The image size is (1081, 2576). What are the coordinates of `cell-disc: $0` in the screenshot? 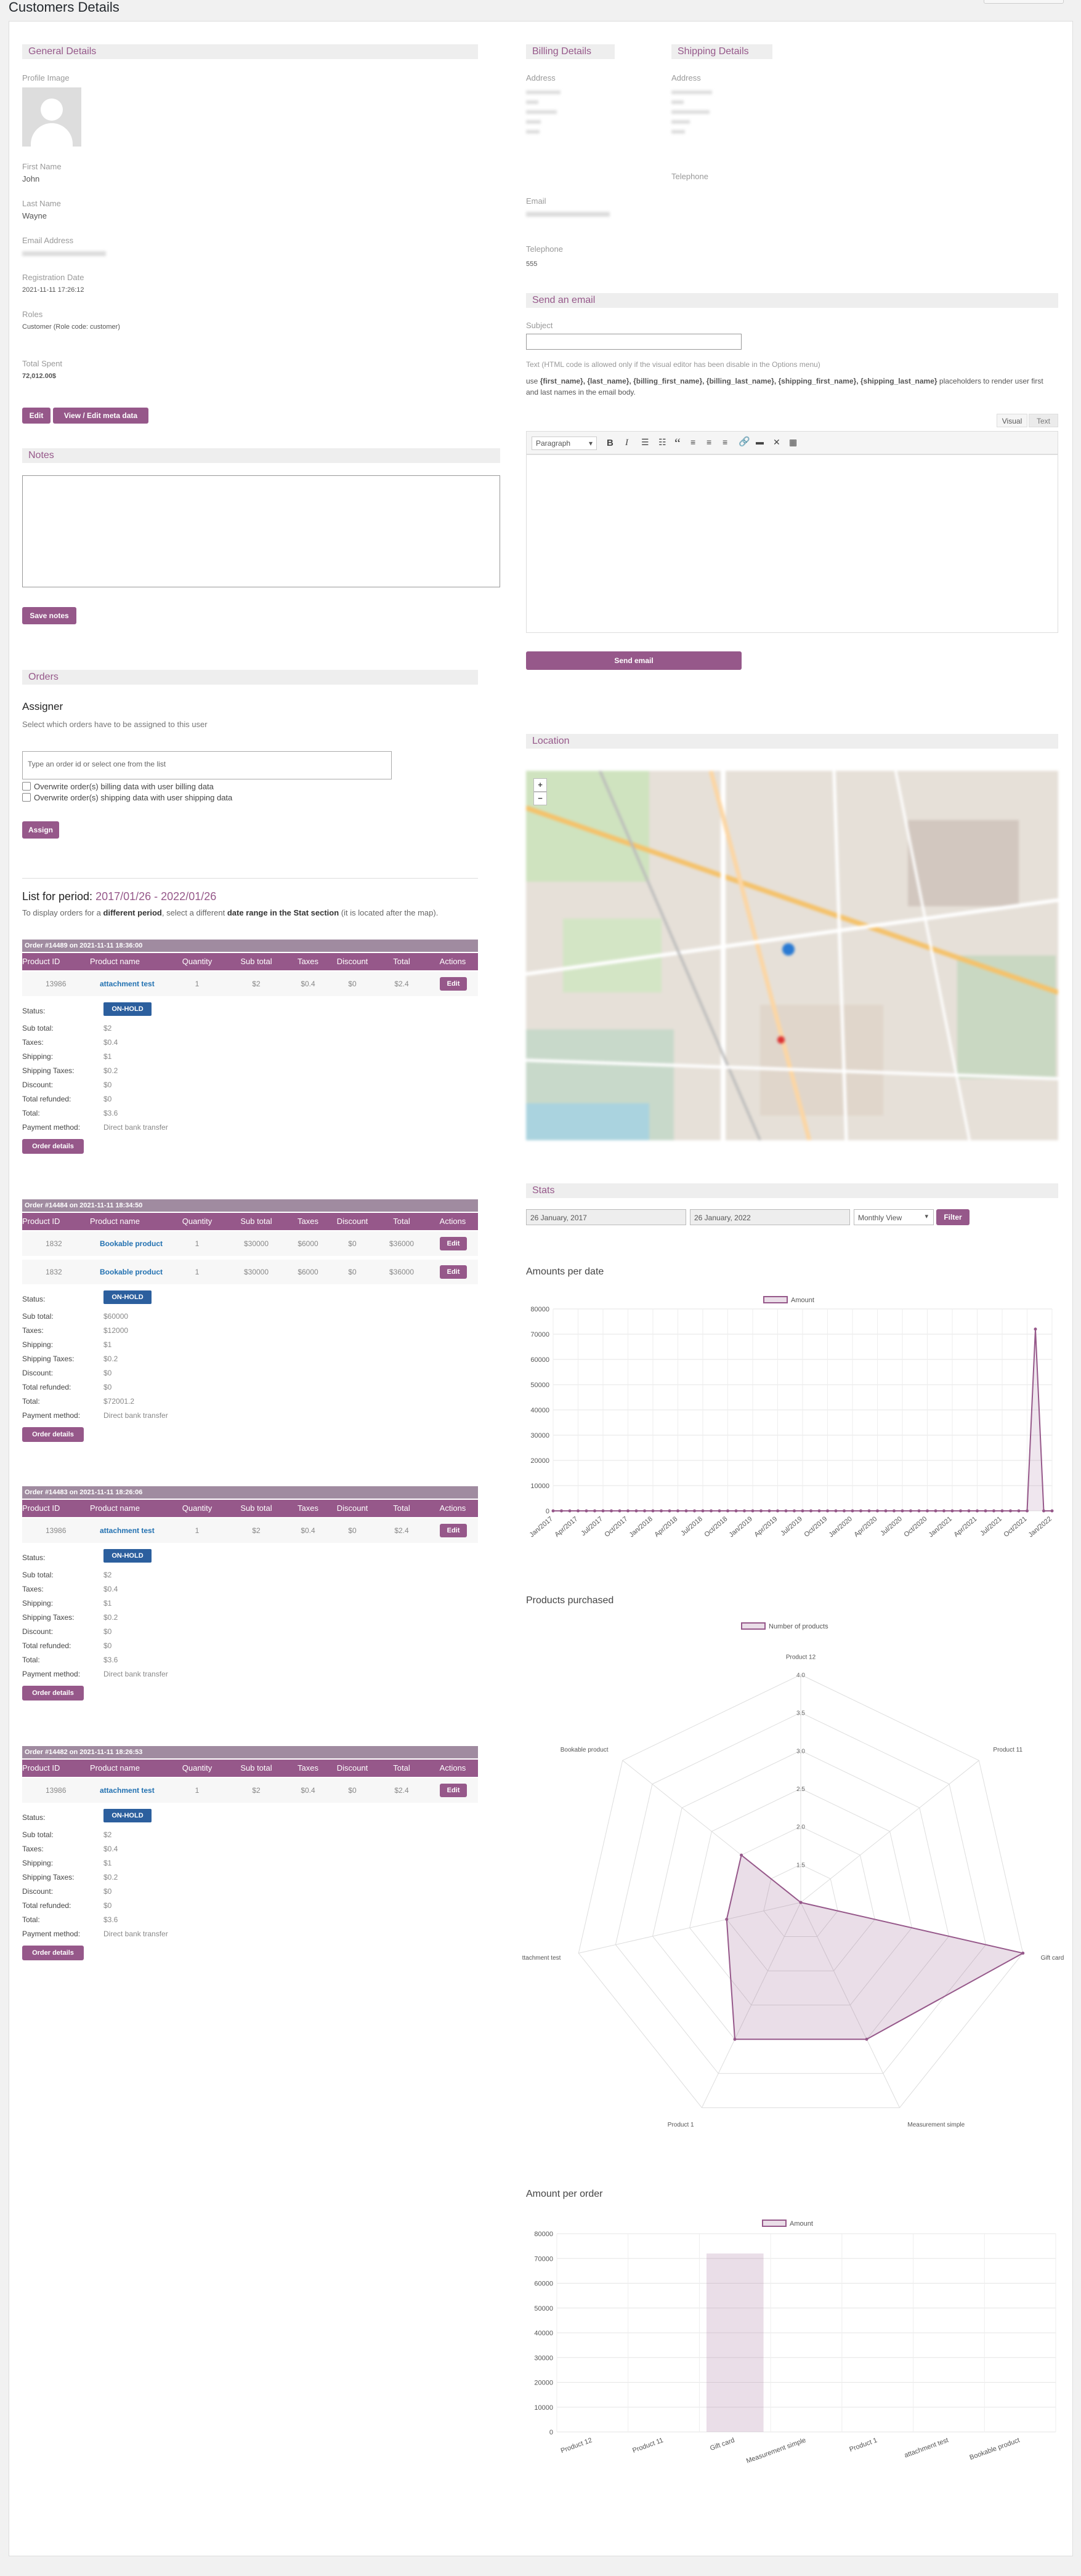 It's located at (352, 984).